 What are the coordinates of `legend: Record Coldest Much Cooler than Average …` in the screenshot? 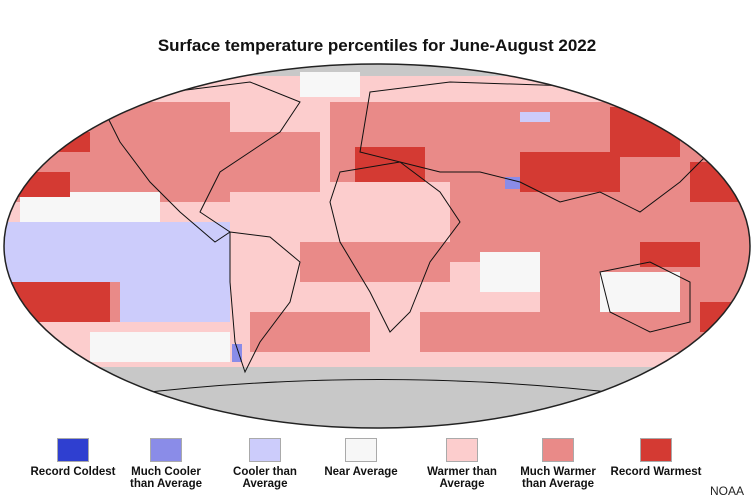 It's located at (377, 470).